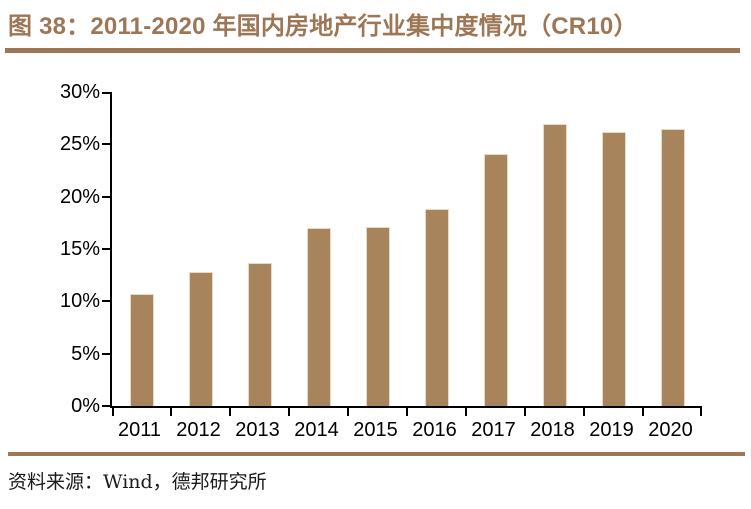  I want to click on y-tick-label: 10%, so click(79, 301).